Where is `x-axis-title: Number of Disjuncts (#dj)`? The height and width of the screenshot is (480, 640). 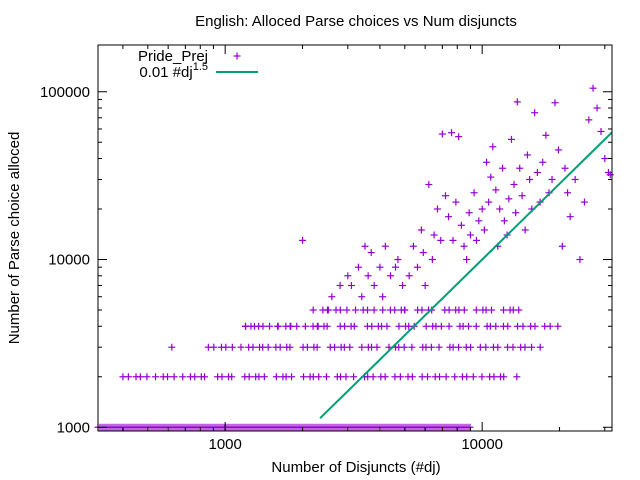
x-axis-title: Number of Disjuncts (#dj) is located at coordinates (355, 467).